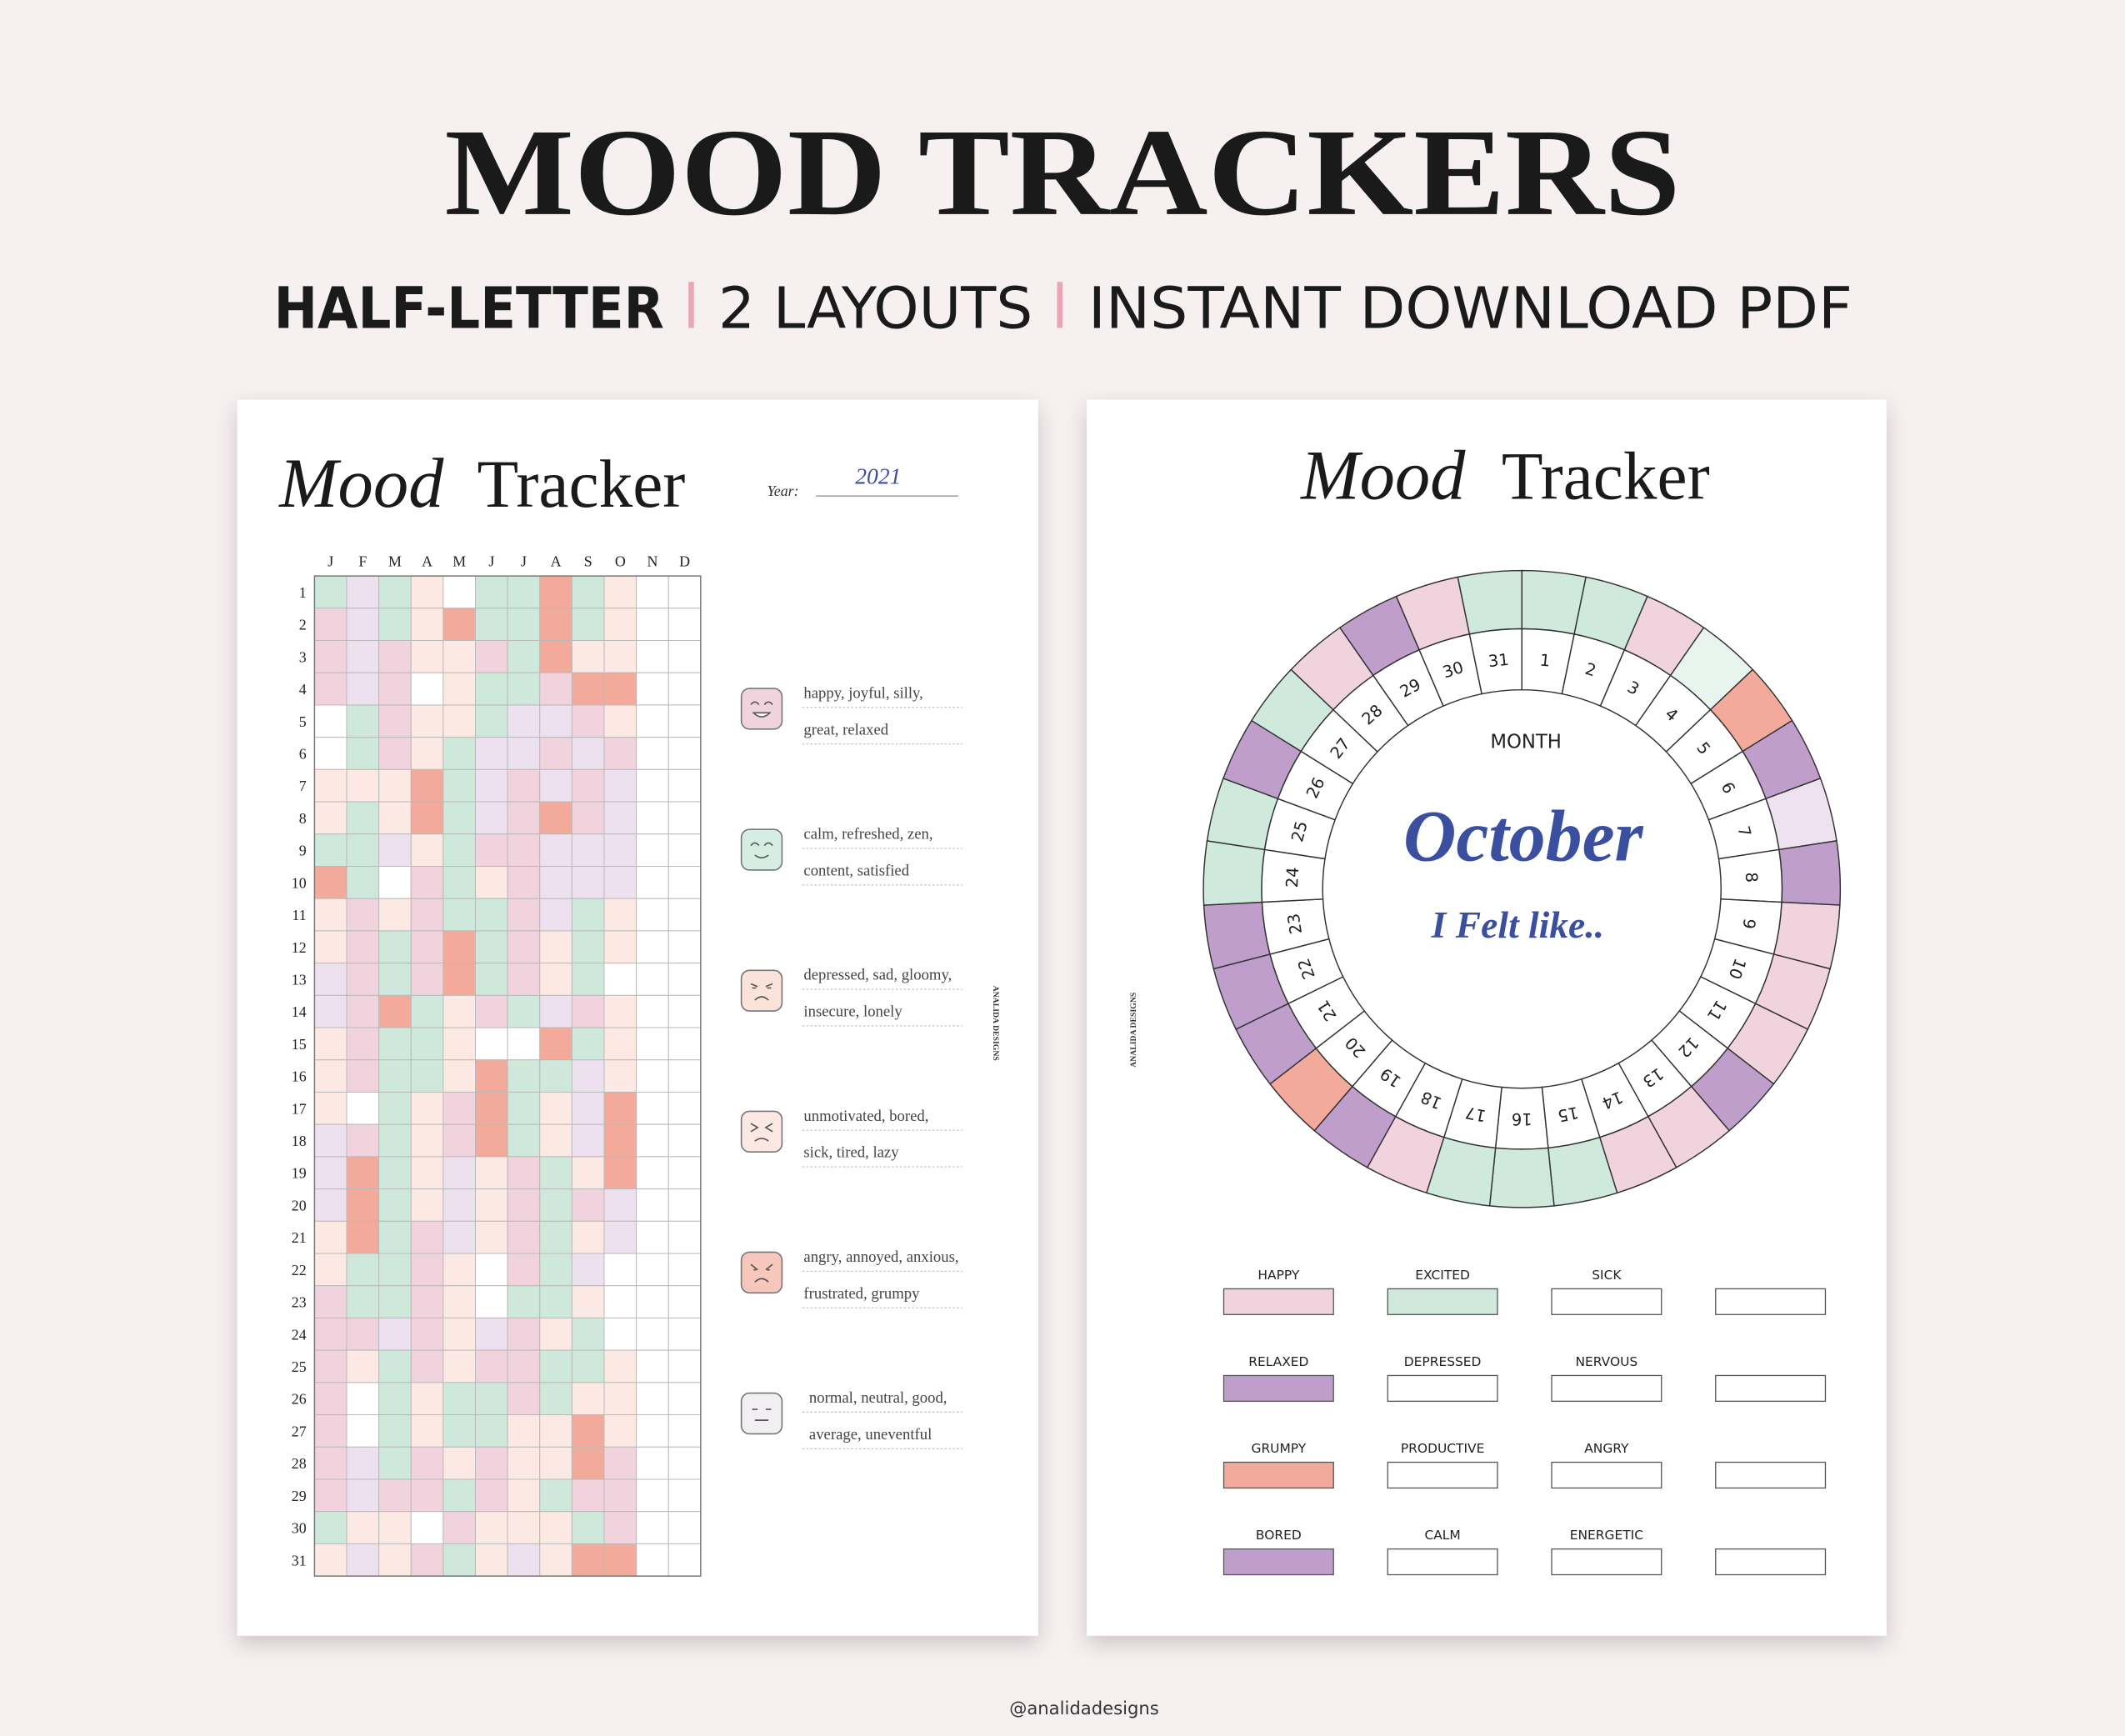 This screenshot has height=1736, width=2125. Describe the element at coordinates (1292, 877) in the screenshot. I see `ring-day-number: 24` at that location.